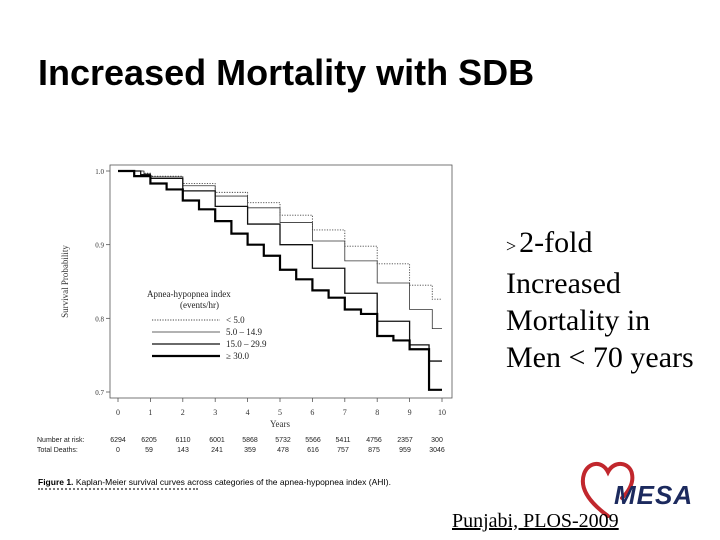  I want to click on x-tick-label: 0, so click(118, 412).